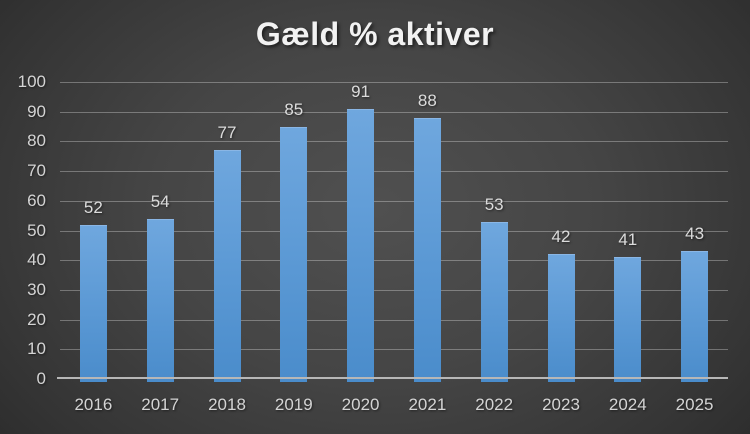 This screenshot has height=434, width=750. I want to click on x-tick-label-2018: 2018, so click(227, 404).